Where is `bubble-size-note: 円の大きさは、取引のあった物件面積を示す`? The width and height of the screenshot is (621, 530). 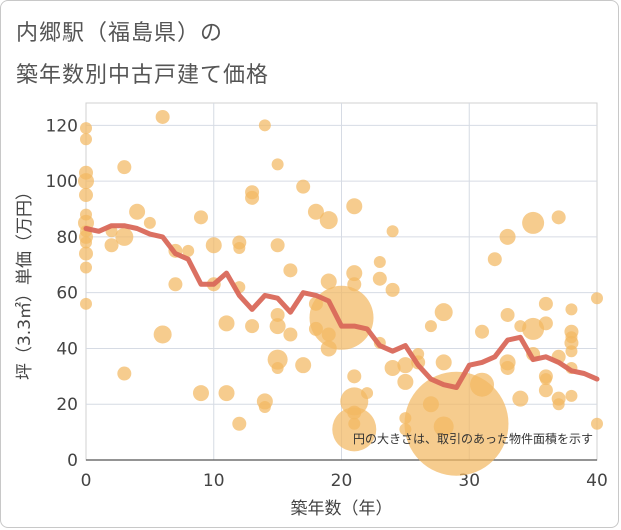 bubble-size-note: 円の大きさは、取引のあった物件面積を示す is located at coordinates (473, 438).